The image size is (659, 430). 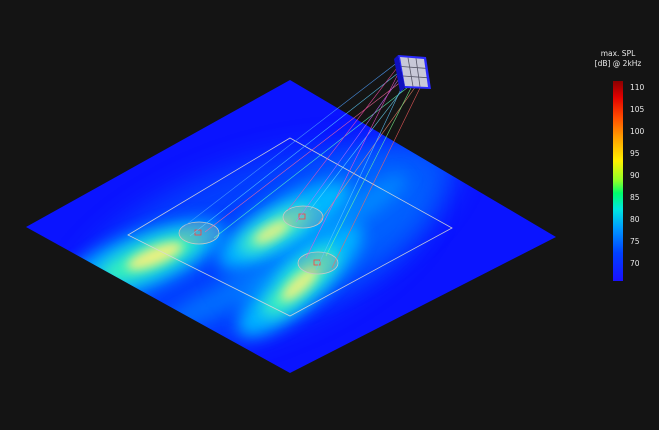 I want to click on colorbar-tick-label: 80, so click(x=635, y=219).